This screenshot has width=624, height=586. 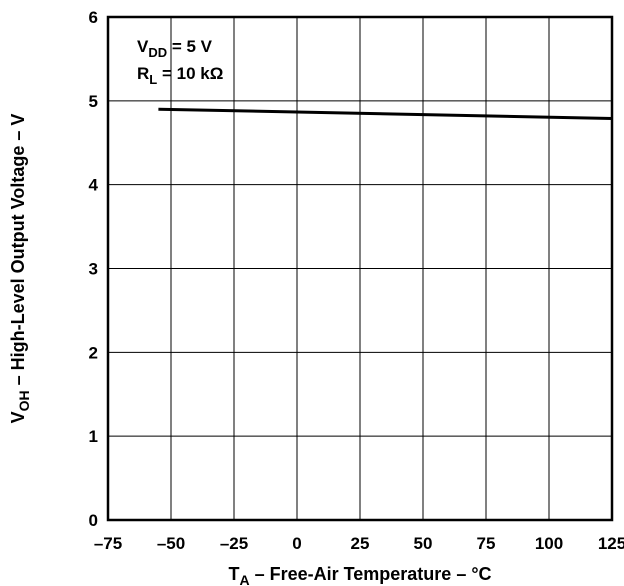 I want to click on y-tick-label: 5, so click(x=93, y=101).